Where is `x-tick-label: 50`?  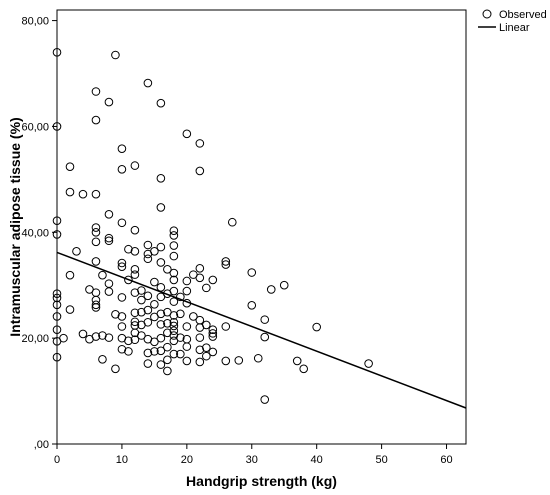 x-tick-label: 50 is located at coordinates (381, 460).